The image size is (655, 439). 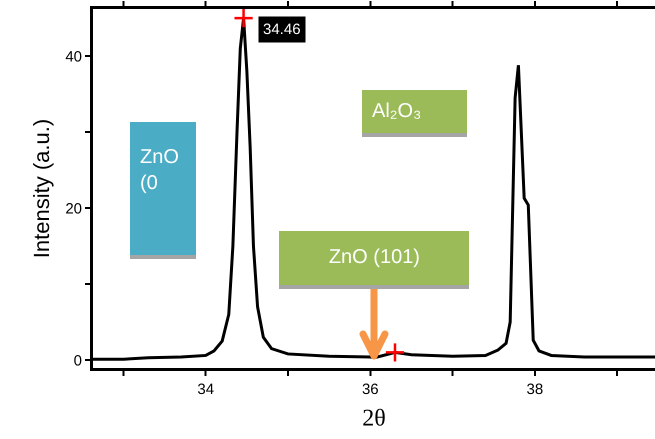 What do you see at coordinates (374, 418) in the screenshot?
I see `x-axis-title: 2θ` at bounding box center [374, 418].